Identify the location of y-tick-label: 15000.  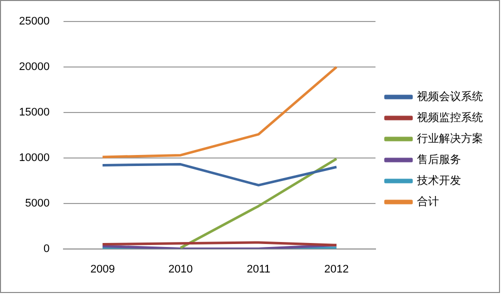
(34, 112).